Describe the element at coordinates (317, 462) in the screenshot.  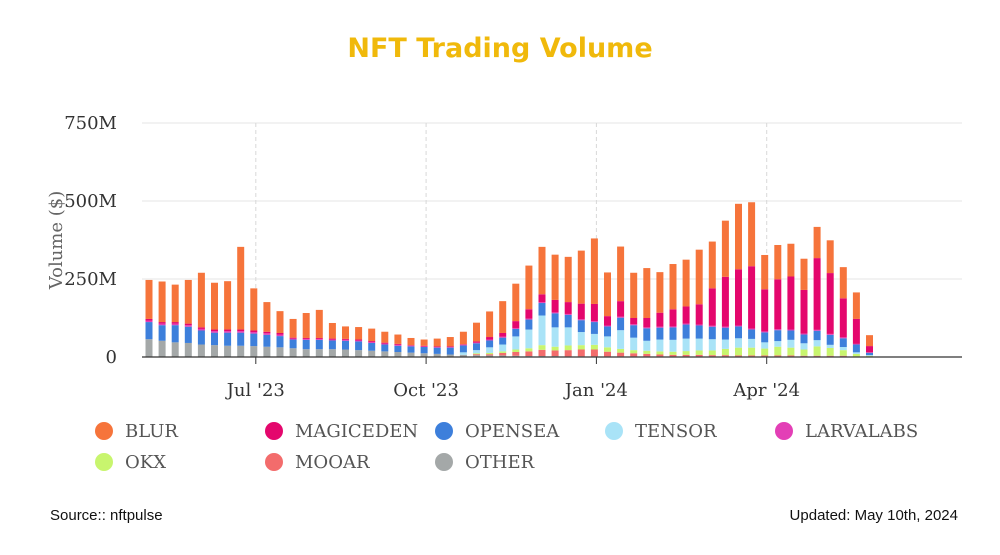
I see `legend-item-mooar: MOOAR` at that location.